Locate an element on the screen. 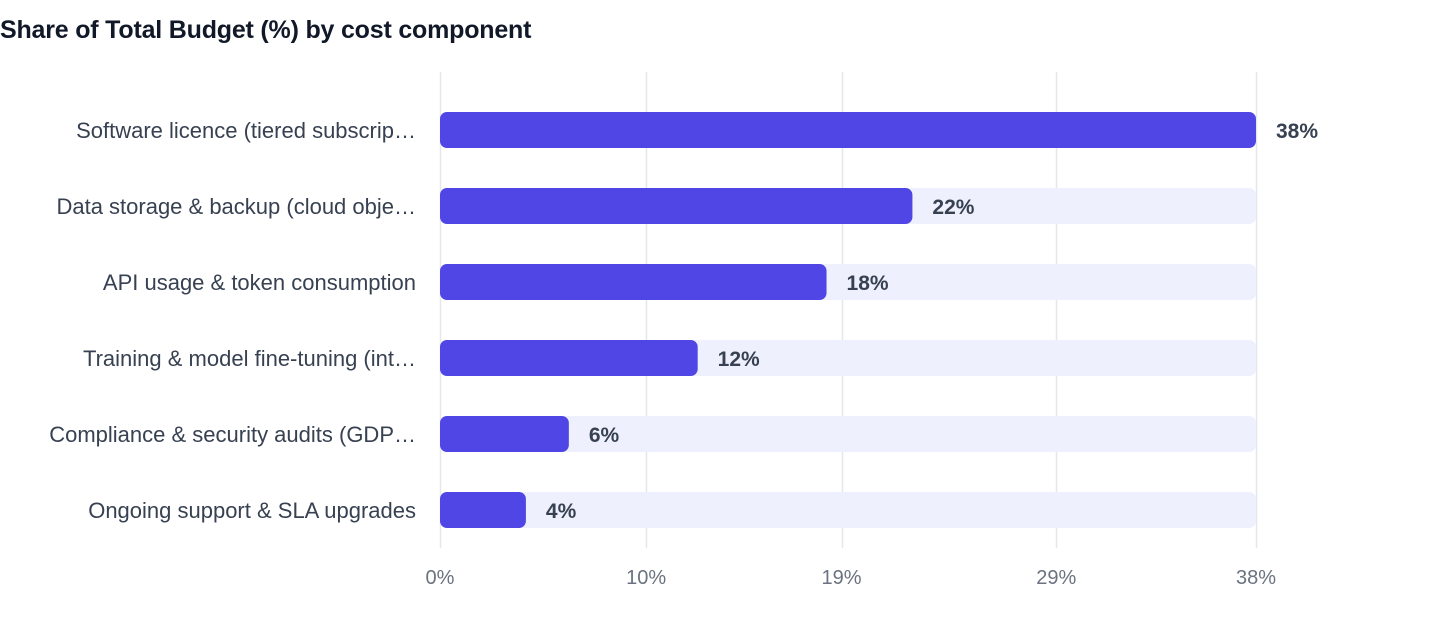 Image resolution: width=1440 pixels, height=636 pixels. x-tick-label: 38% is located at coordinates (1256, 578).